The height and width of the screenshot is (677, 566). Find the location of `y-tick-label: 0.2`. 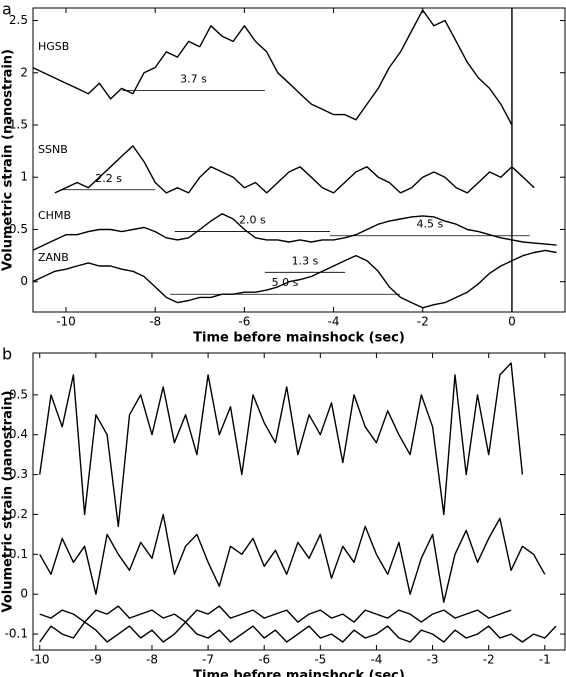

y-tick-label: 0.2 is located at coordinates (18, 514).